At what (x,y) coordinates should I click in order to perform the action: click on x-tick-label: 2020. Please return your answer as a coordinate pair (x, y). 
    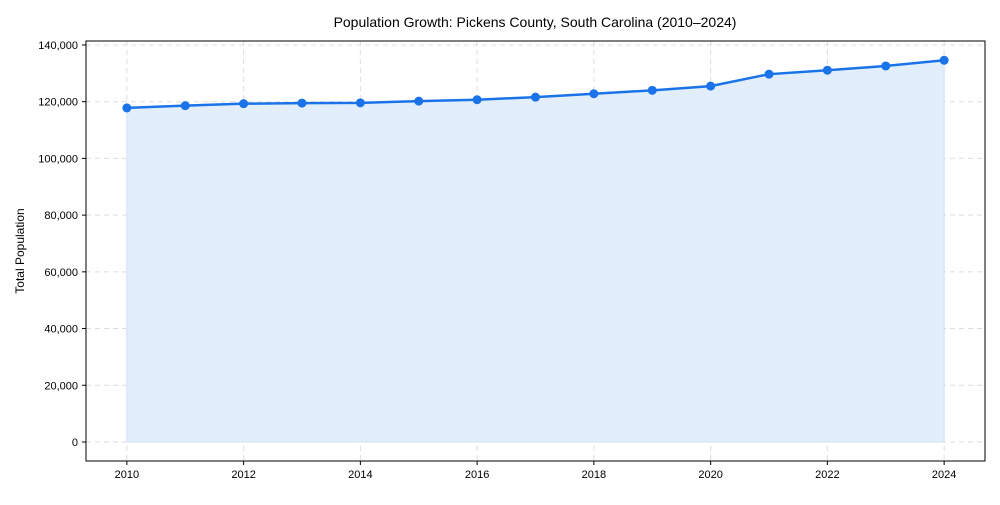
    Looking at the image, I should click on (710, 475).